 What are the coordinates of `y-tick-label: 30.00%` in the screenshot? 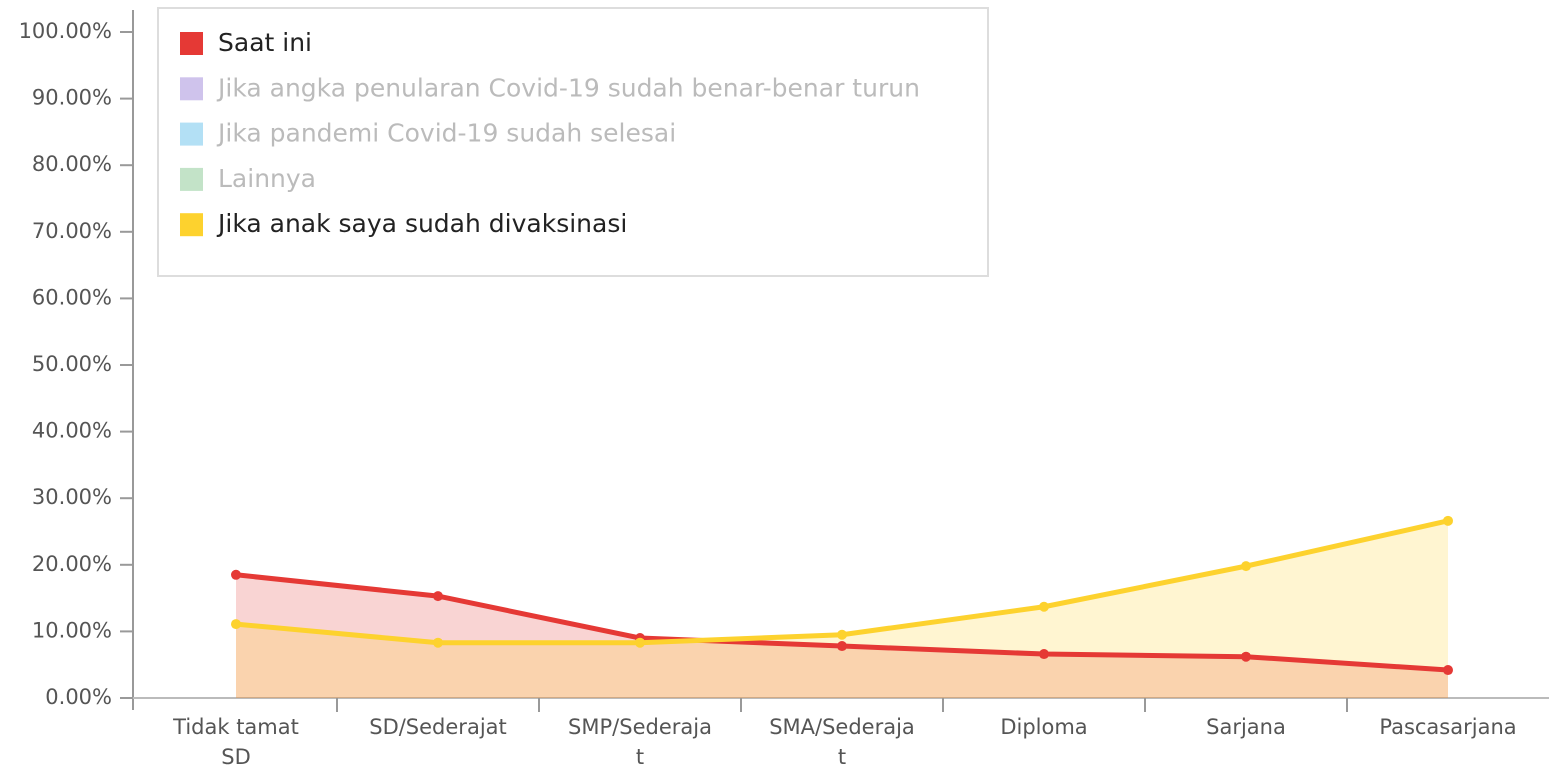 It's located at (72, 497).